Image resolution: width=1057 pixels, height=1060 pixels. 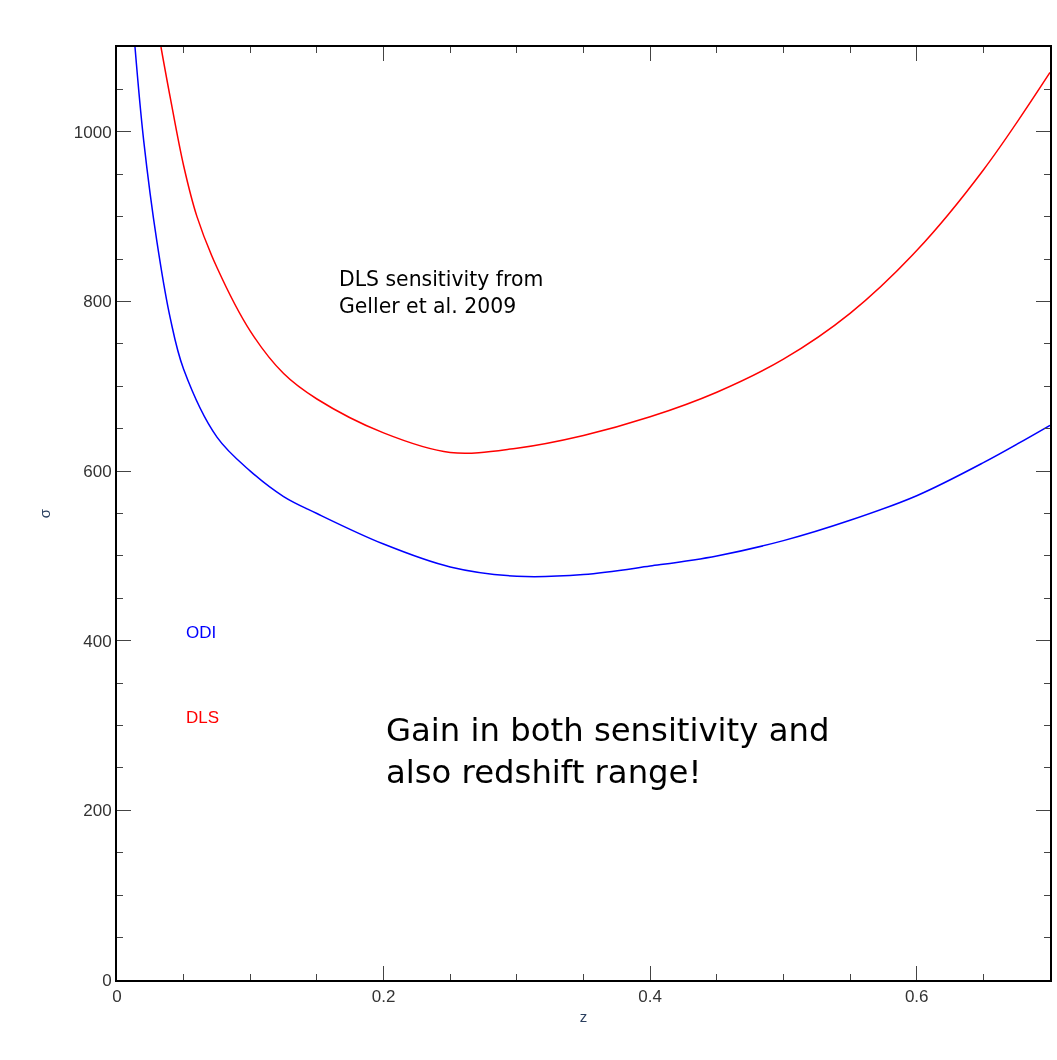 What do you see at coordinates (97, 472) in the screenshot?
I see `y-tick-label: 600` at bounding box center [97, 472].